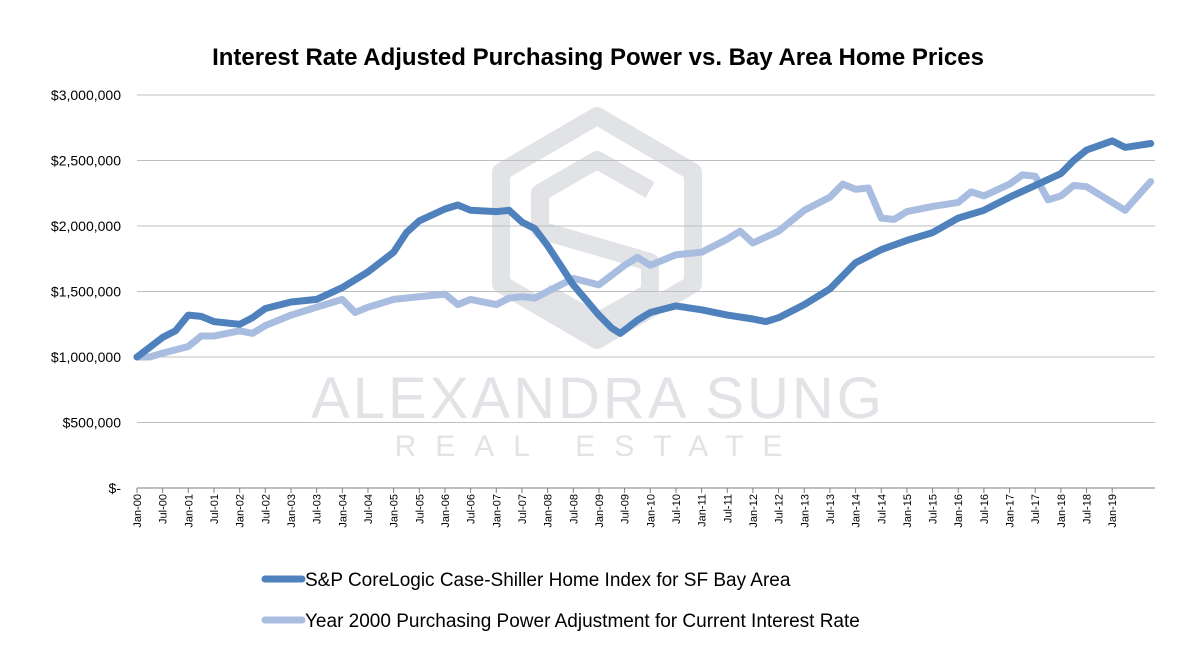 The width and height of the screenshot is (1196, 672). What do you see at coordinates (92, 423) in the screenshot?
I see `y-tick-label: $500,000` at bounding box center [92, 423].